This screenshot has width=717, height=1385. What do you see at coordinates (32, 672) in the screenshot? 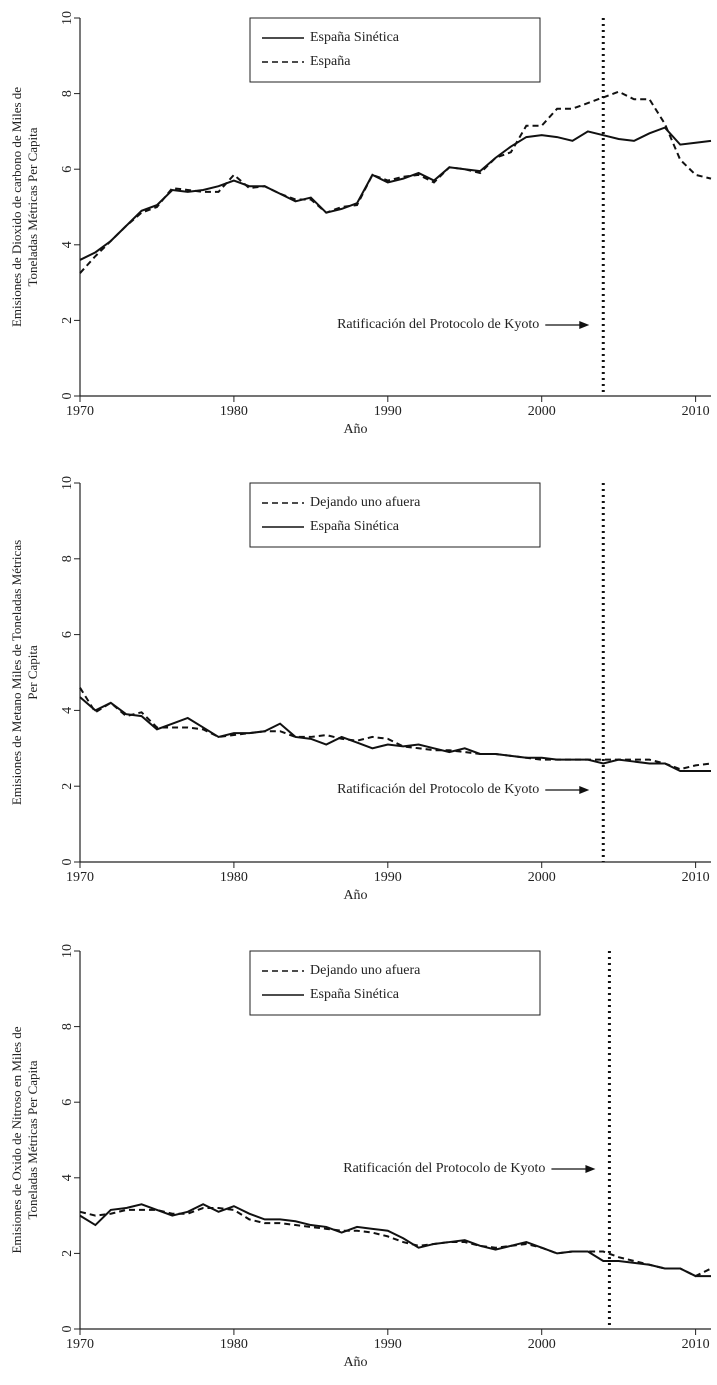
I see `y-axis-label: Per Capita` at bounding box center [32, 672].